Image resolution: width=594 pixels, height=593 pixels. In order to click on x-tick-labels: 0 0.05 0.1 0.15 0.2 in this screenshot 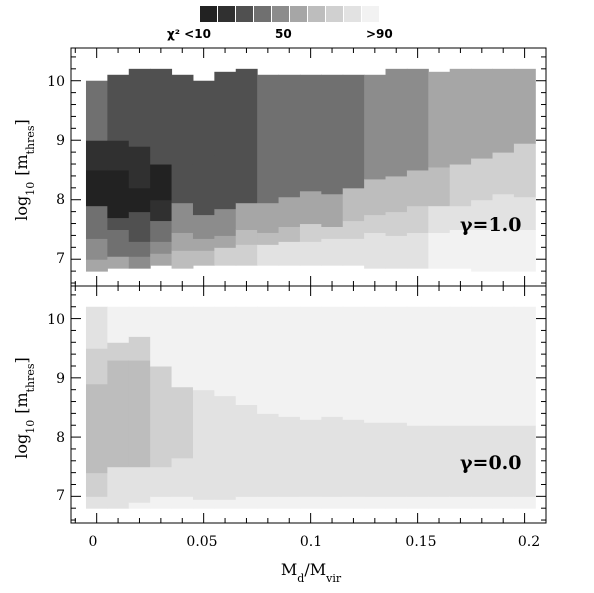, I will do `click(315, 542)`.